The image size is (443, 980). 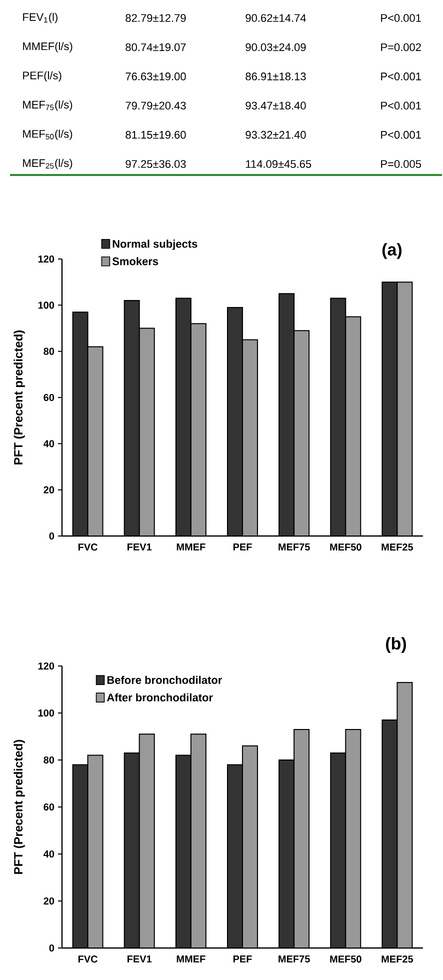 What do you see at coordinates (40, 18) in the screenshot?
I see `text: FEV$_{1}$(l)` at bounding box center [40, 18].